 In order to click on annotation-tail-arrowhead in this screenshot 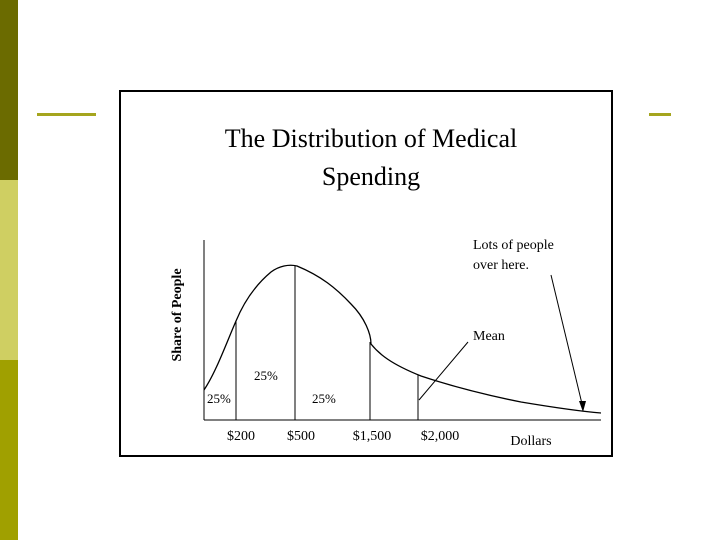, I will do `click(582, 406)`.